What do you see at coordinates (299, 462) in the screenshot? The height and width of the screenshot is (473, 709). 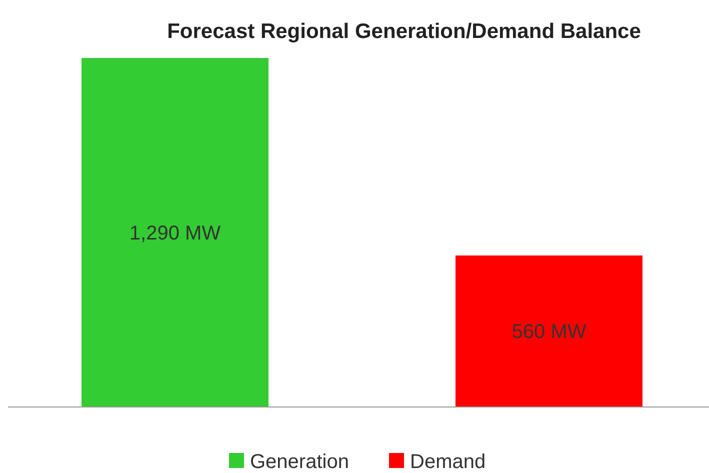 I see `legend-label: Generation` at bounding box center [299, 462].